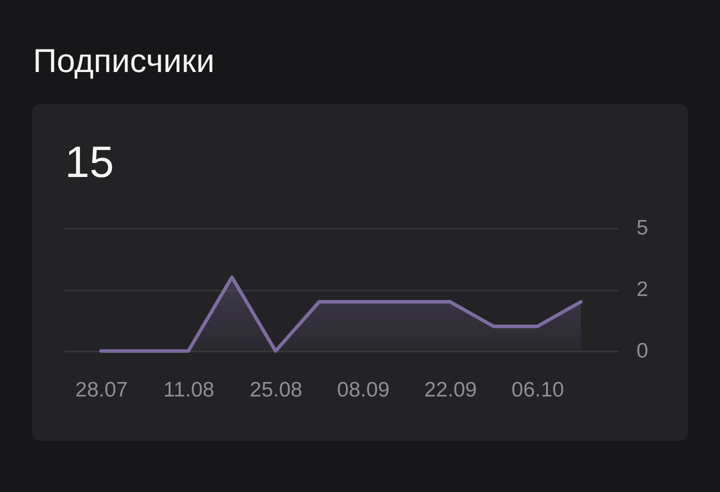  I want to click on chart-subtitle: 15, so click(89, 162).